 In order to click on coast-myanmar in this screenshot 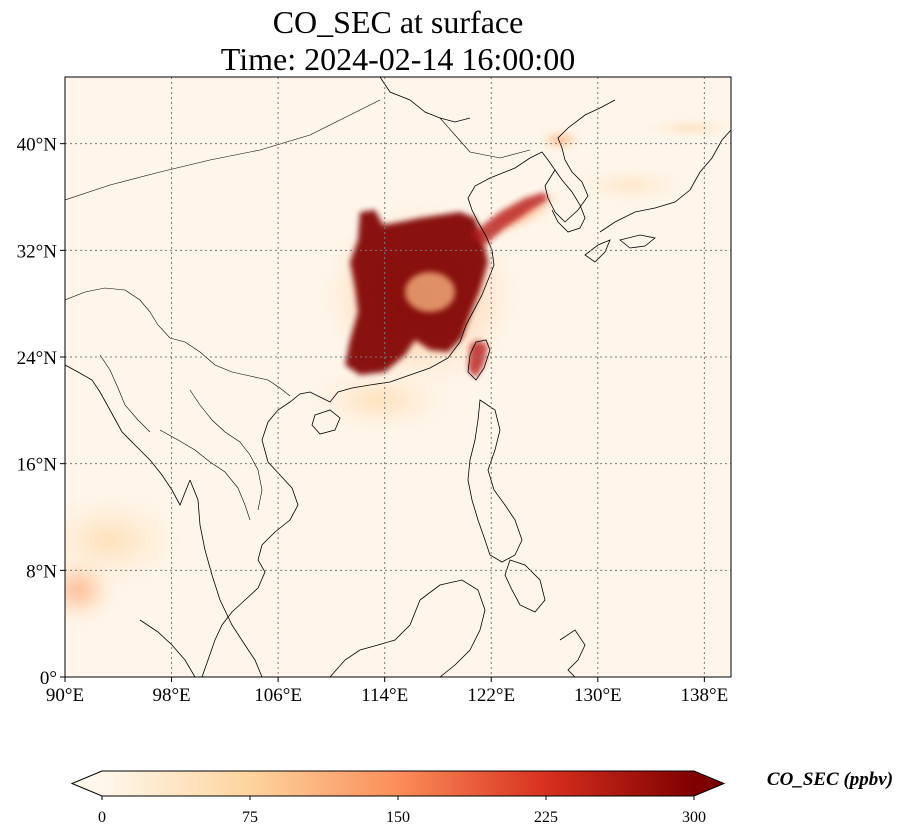, I will do `click(128, 435)`.